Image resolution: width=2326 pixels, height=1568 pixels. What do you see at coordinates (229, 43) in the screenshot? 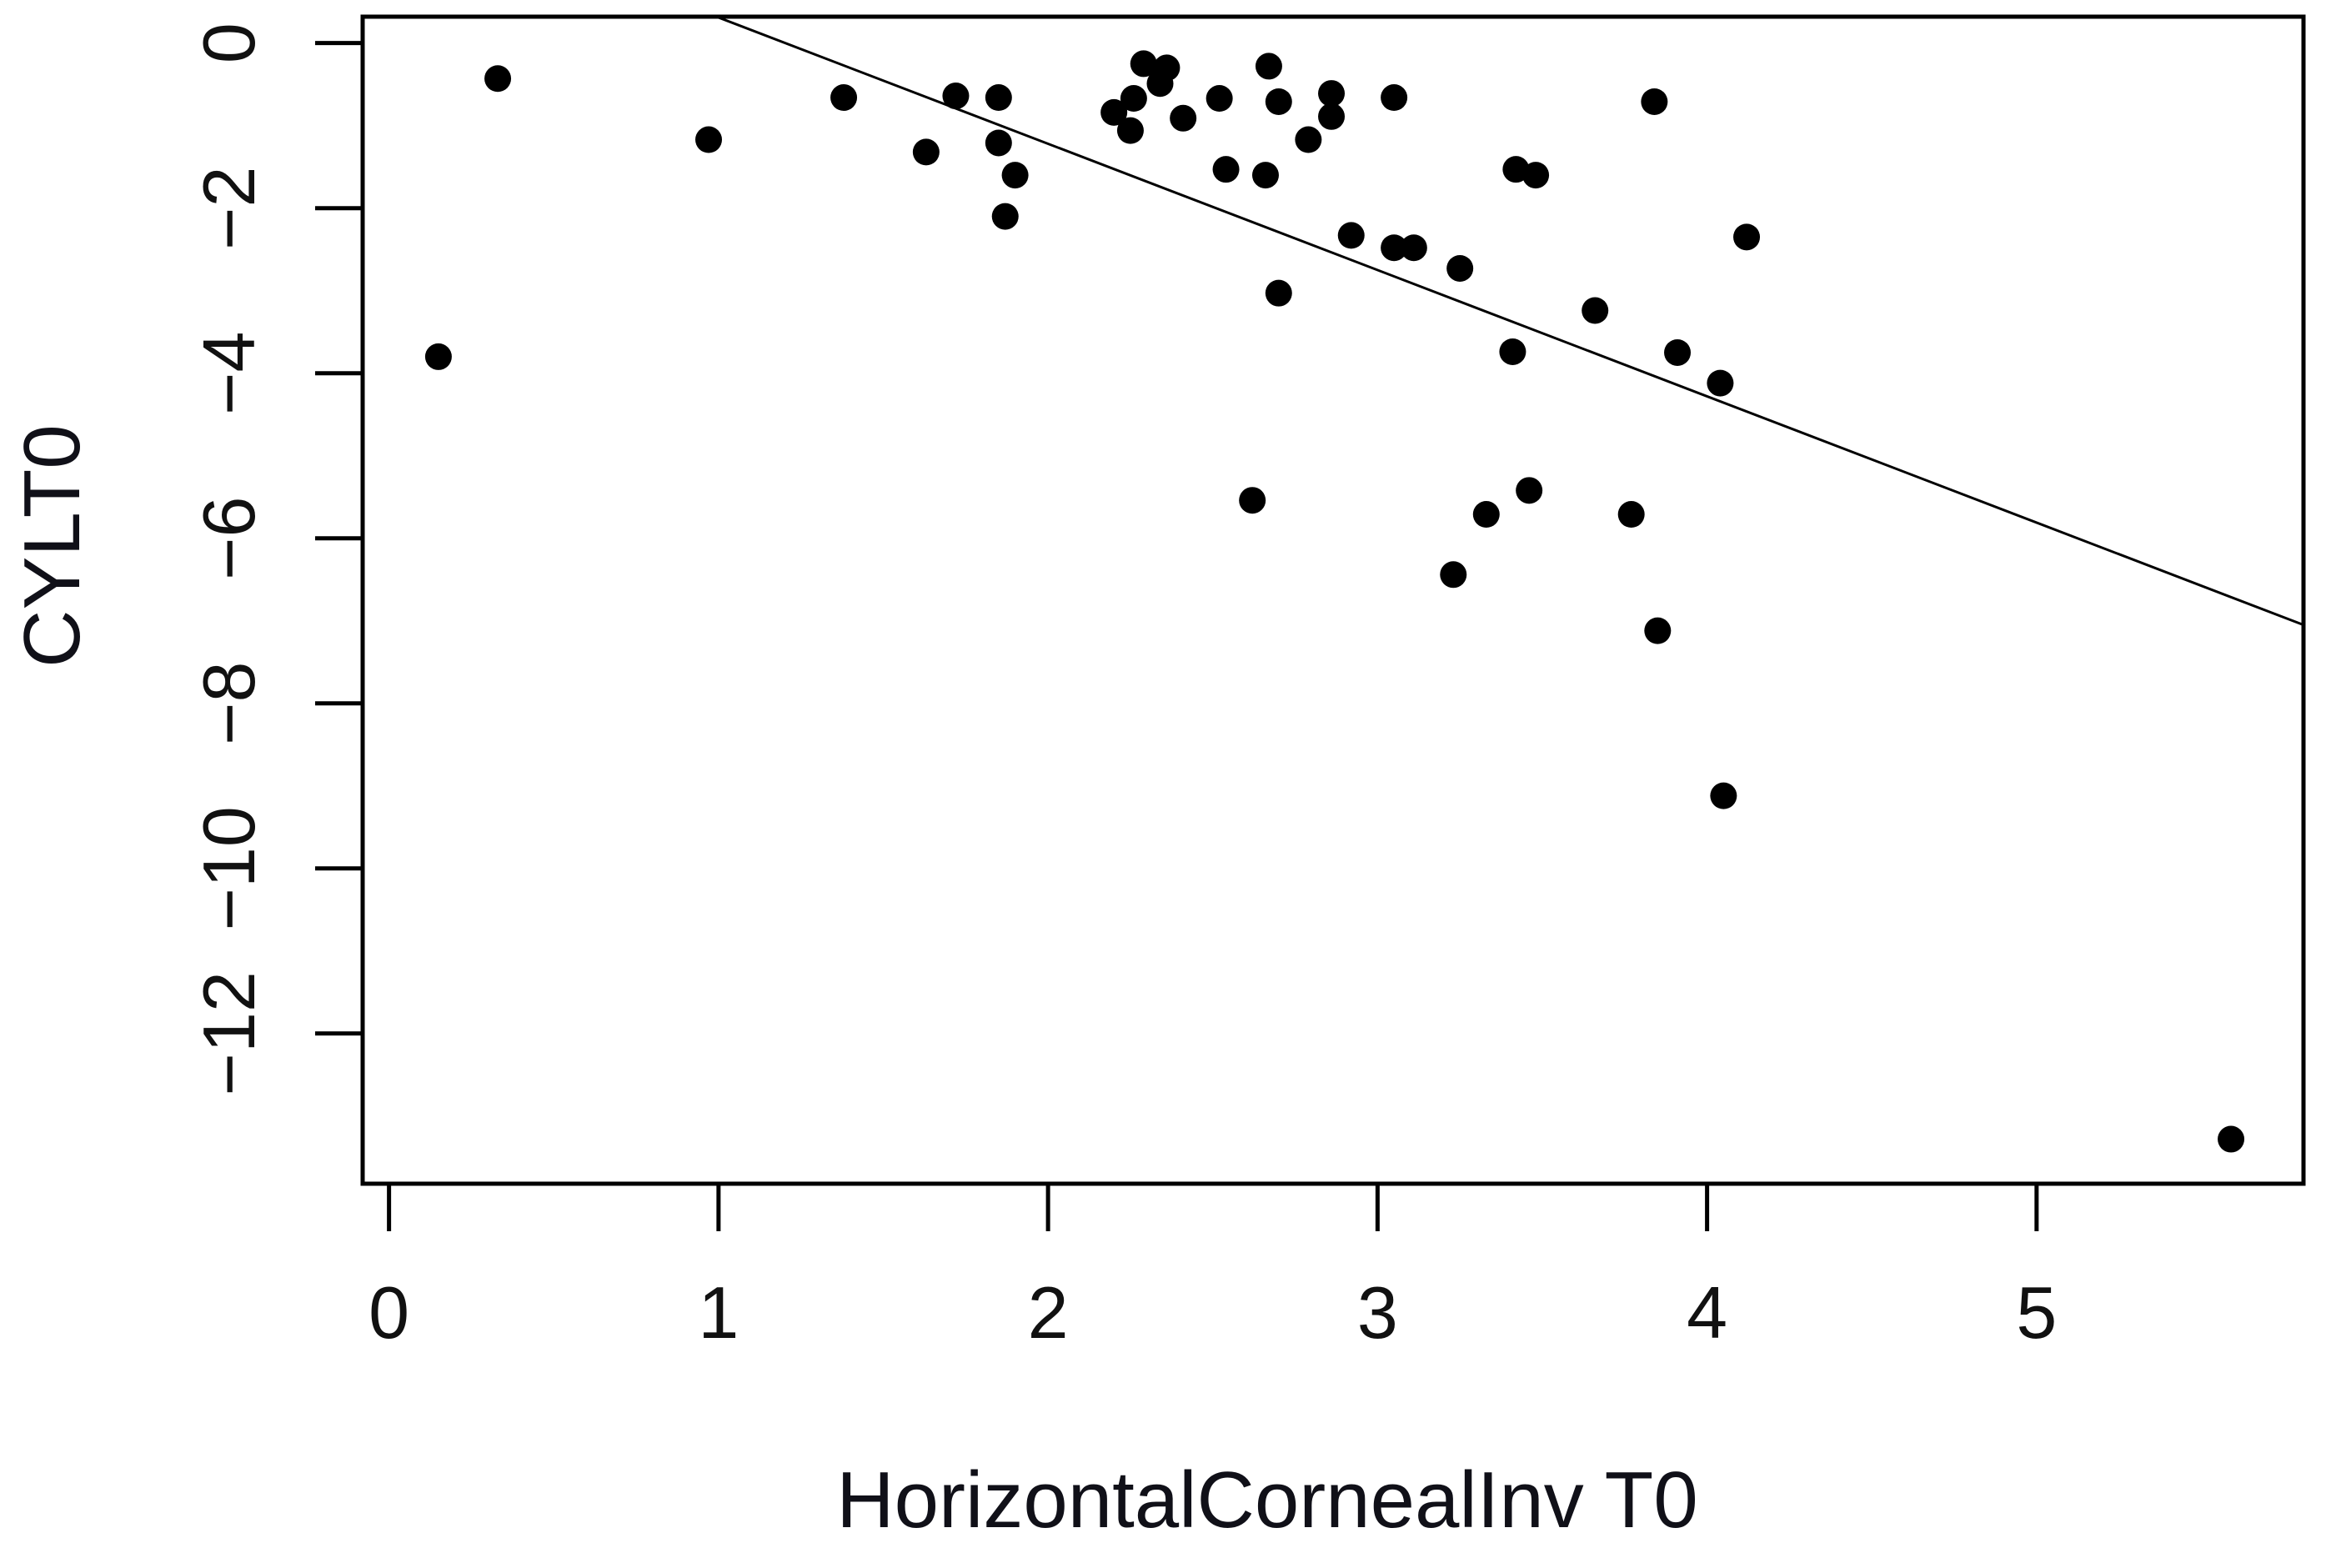
I see `y-tick-label: 0` at bounding box center [229, 43].